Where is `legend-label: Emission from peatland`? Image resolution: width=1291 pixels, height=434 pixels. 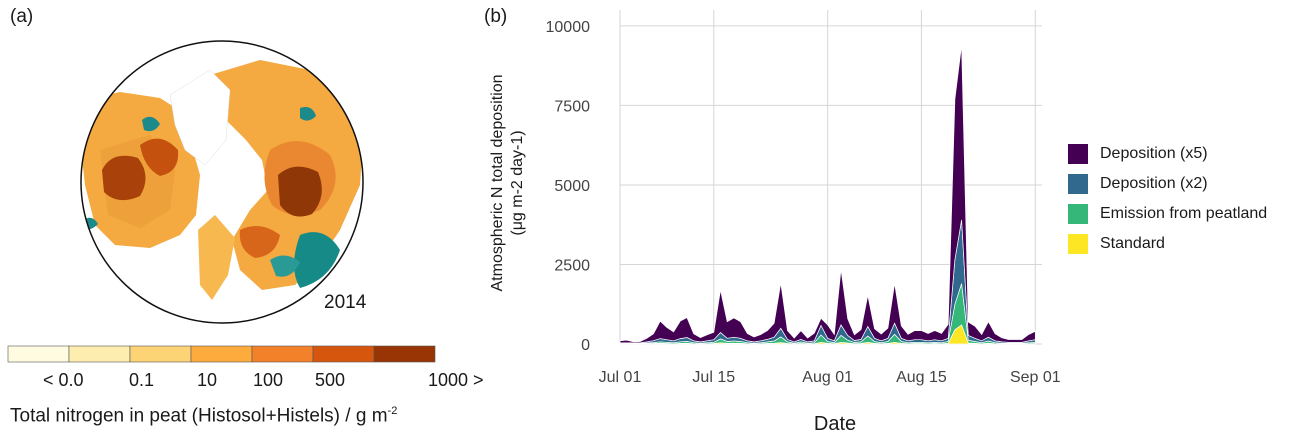 legend-label: Emission from peatland is located at coordinates (1184, 213).